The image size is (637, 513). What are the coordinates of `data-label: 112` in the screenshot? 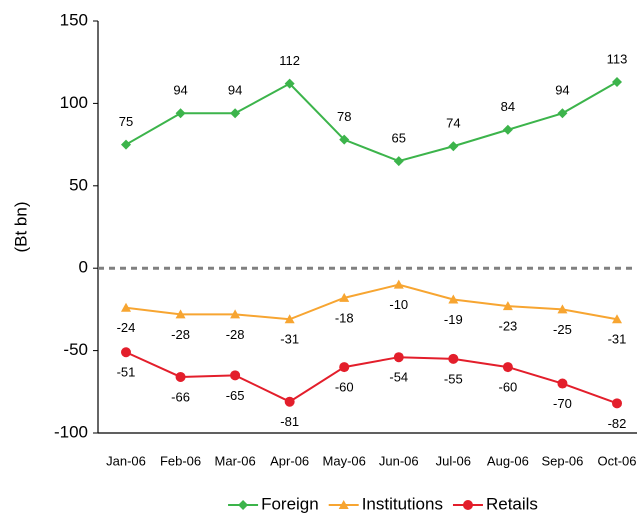 It's located at (289, 60).